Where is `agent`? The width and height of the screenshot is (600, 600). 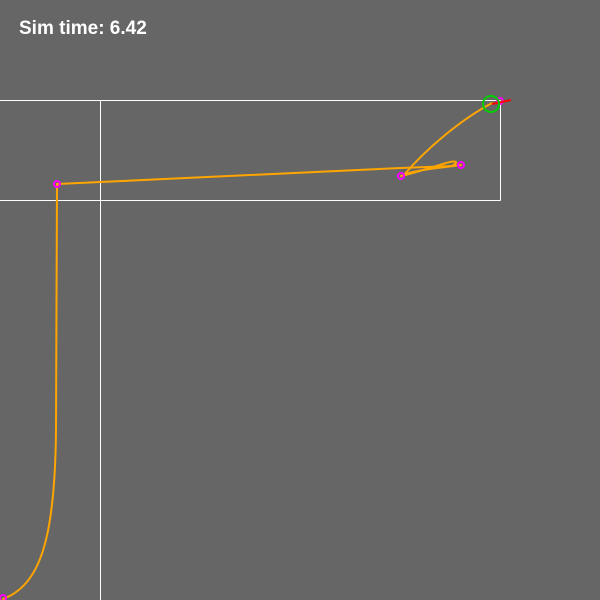
agent is located at coordinates (497, 104).